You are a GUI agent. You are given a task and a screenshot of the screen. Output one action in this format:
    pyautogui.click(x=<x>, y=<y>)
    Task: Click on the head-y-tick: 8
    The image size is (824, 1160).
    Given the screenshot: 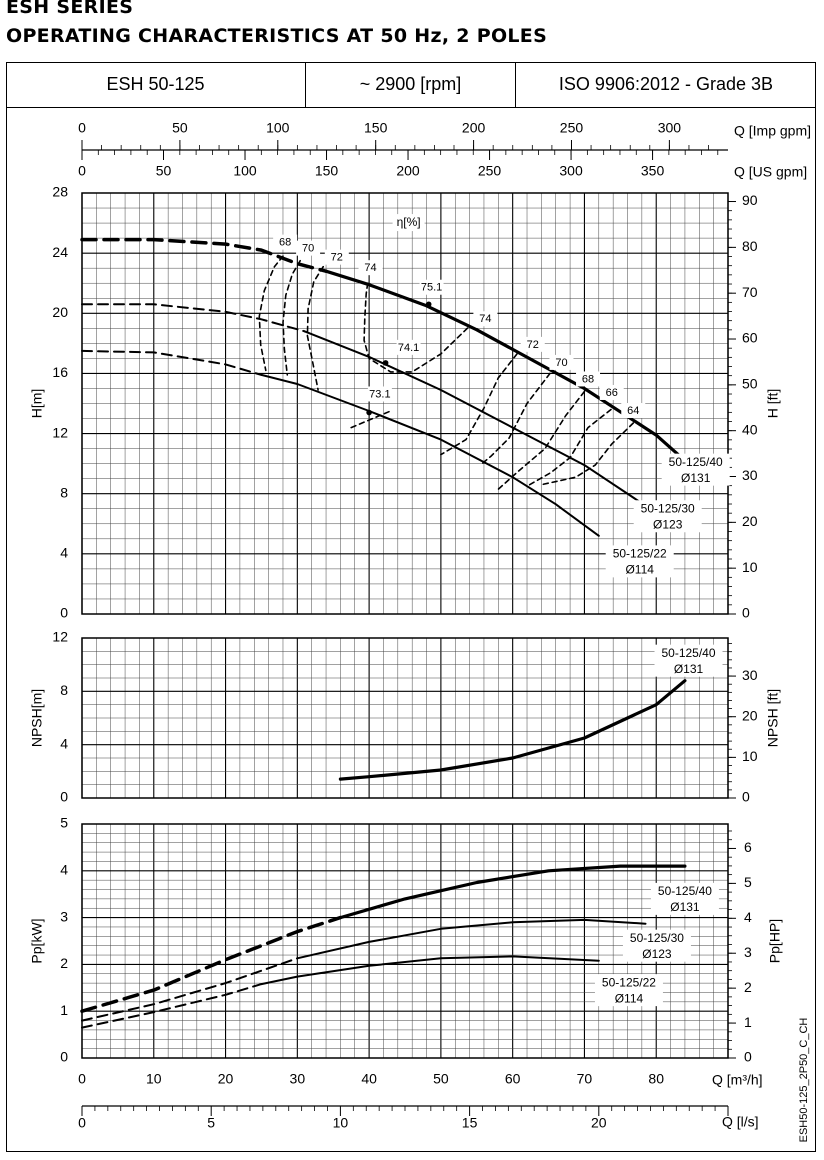 What is the action you would take?
    pyautogui.click(x=64, y=492)
    